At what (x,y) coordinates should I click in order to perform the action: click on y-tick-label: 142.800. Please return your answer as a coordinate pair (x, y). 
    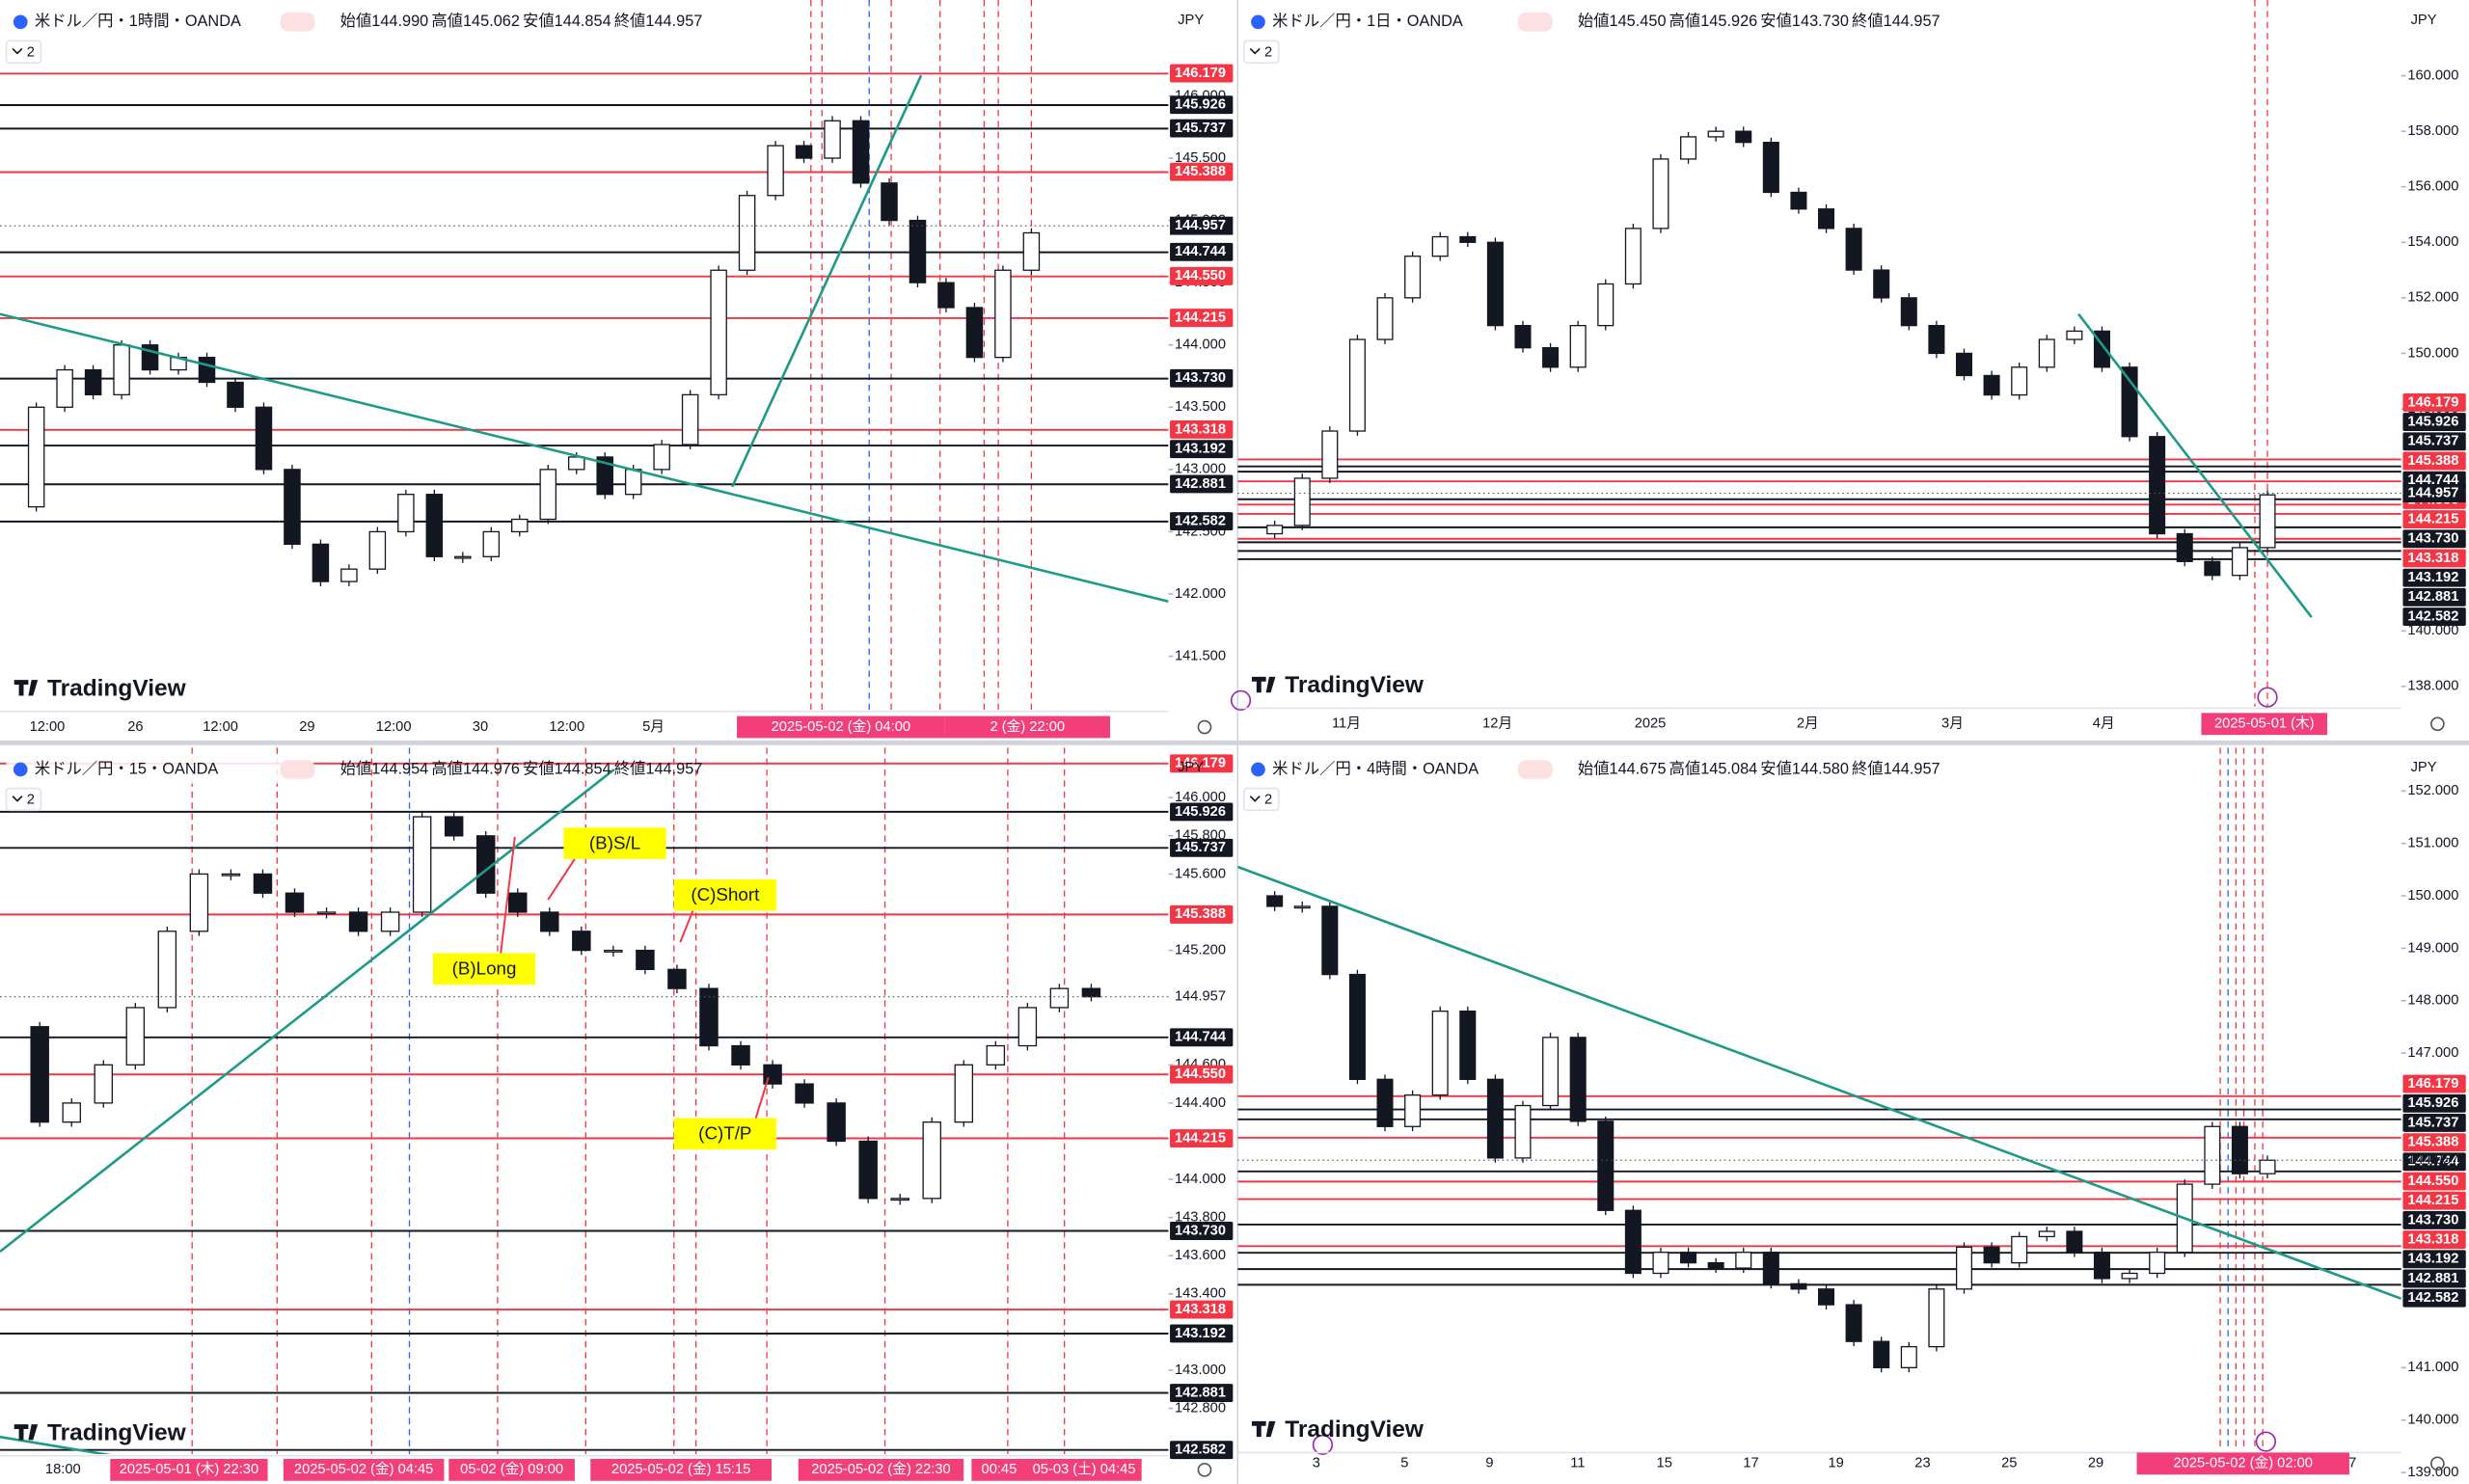
    Looking at the image, I should click on (1200, 1408).